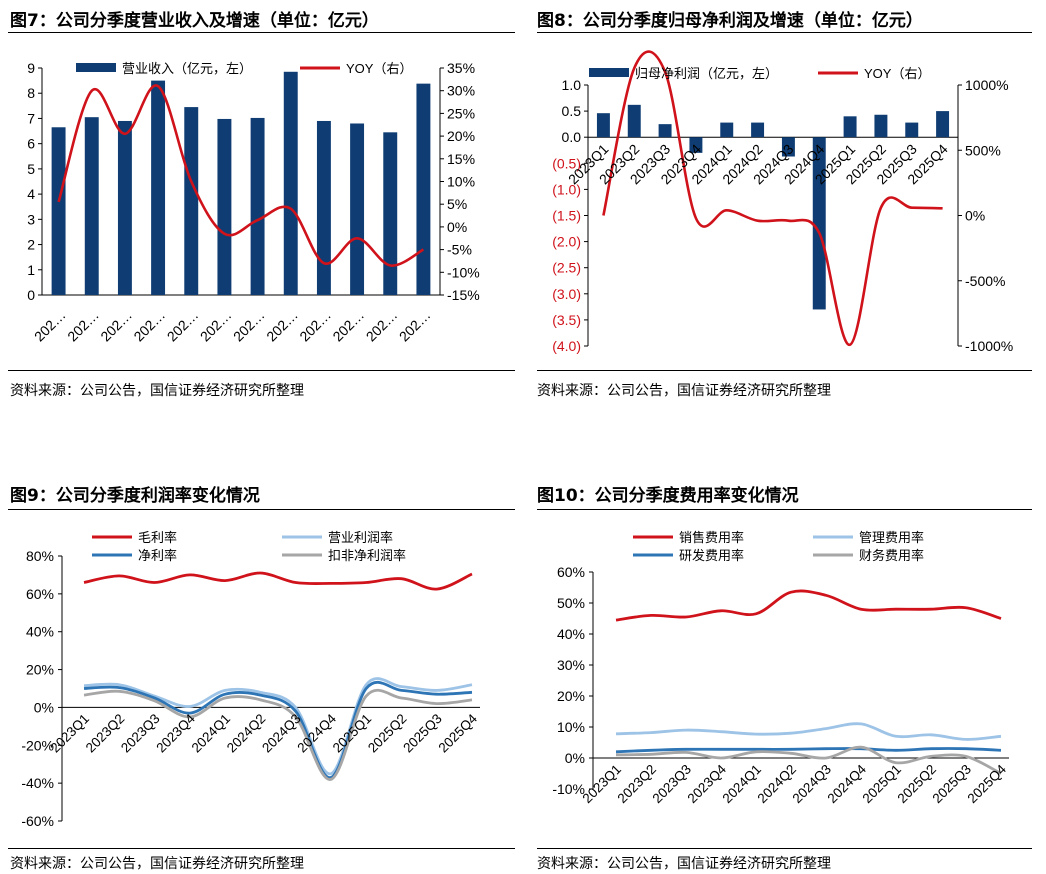 Image resolution: width=1046 pixels, height=874 pixels. Describe the element at coordinates (566, 294) in the screenshot. I see `y-tick-label: (3.0)` at that location.